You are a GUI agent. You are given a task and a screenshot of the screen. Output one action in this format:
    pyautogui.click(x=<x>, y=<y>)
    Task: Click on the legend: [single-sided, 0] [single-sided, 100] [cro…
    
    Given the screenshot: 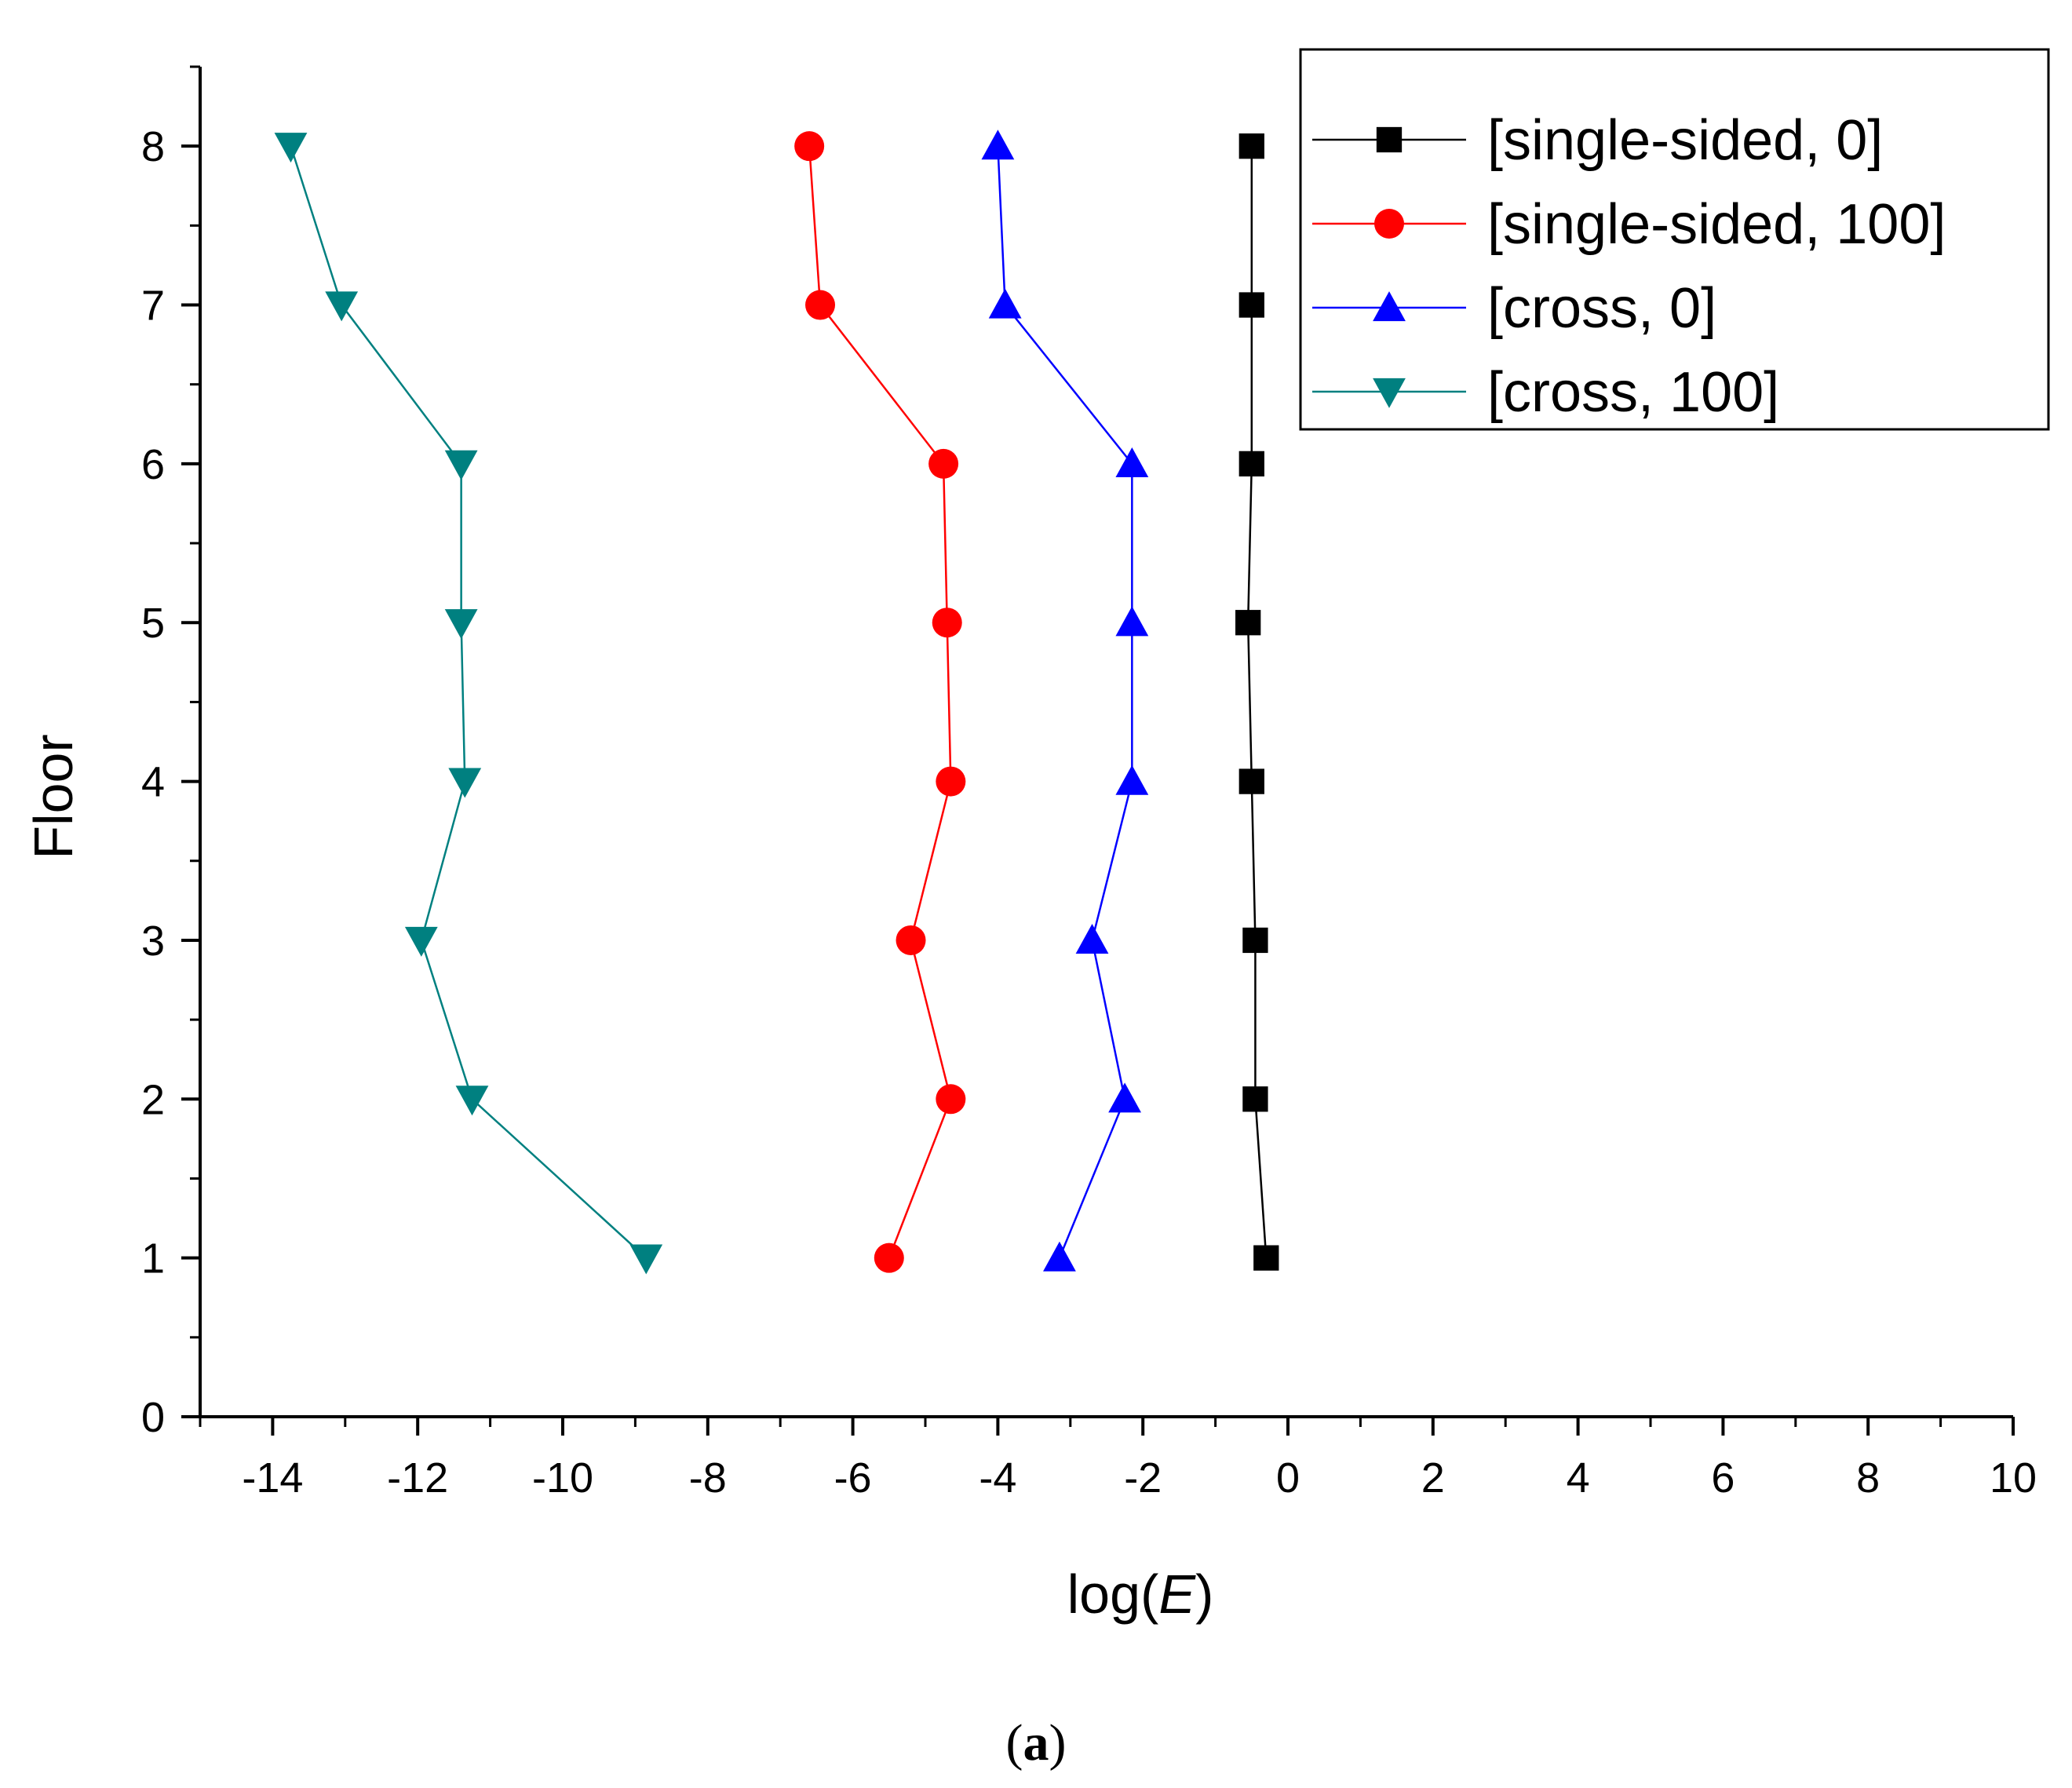 What is the action you would take?
    pyautogui.click(x=1674, y=239)
    